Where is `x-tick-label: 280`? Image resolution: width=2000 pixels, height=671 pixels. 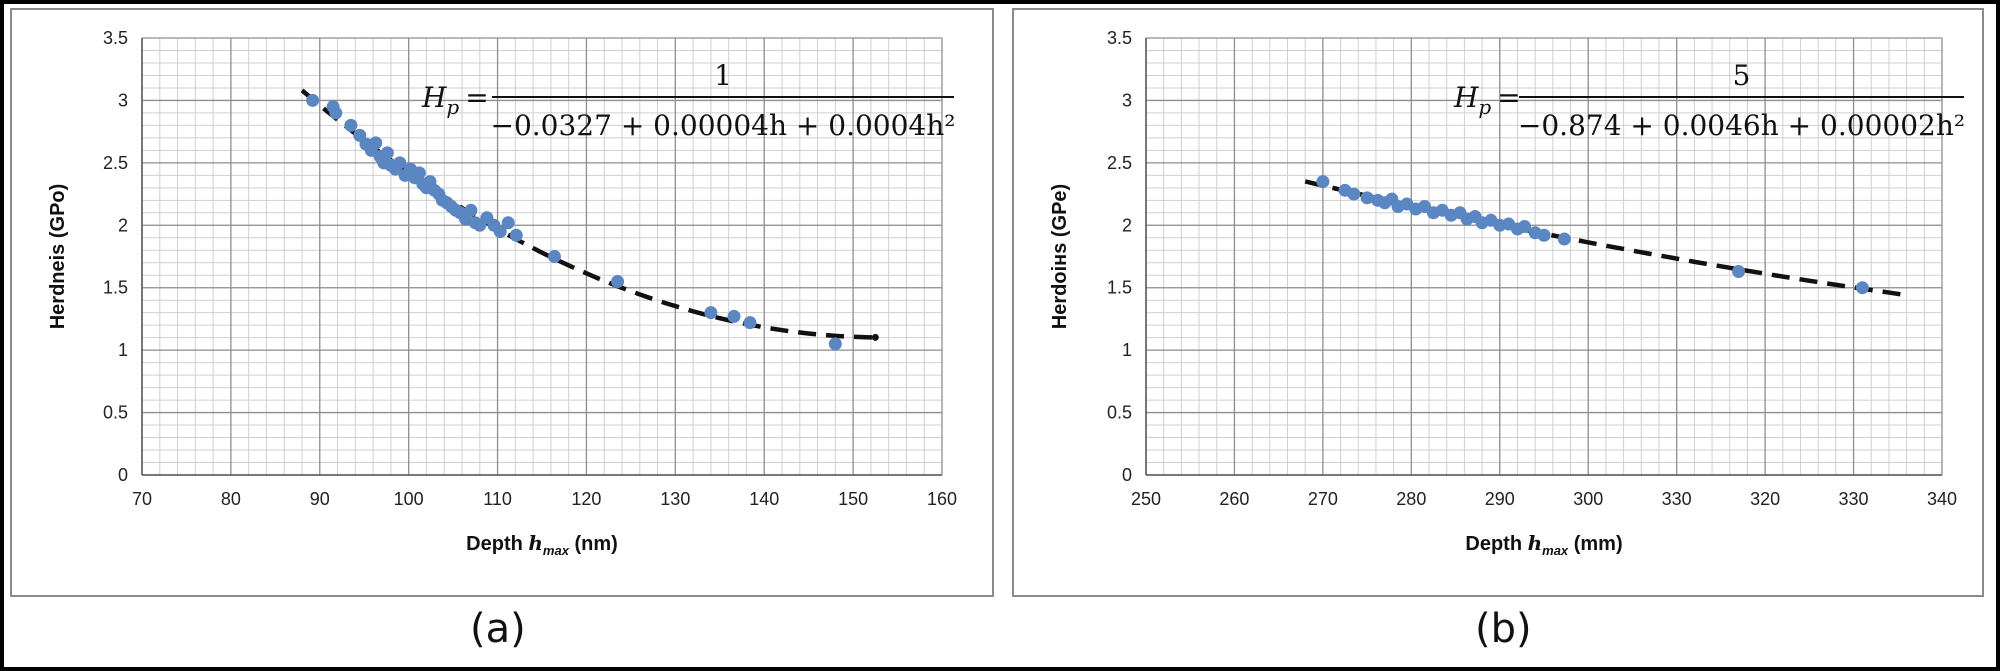
x-tick-label: 280 is located at coordinates (1411, 499).